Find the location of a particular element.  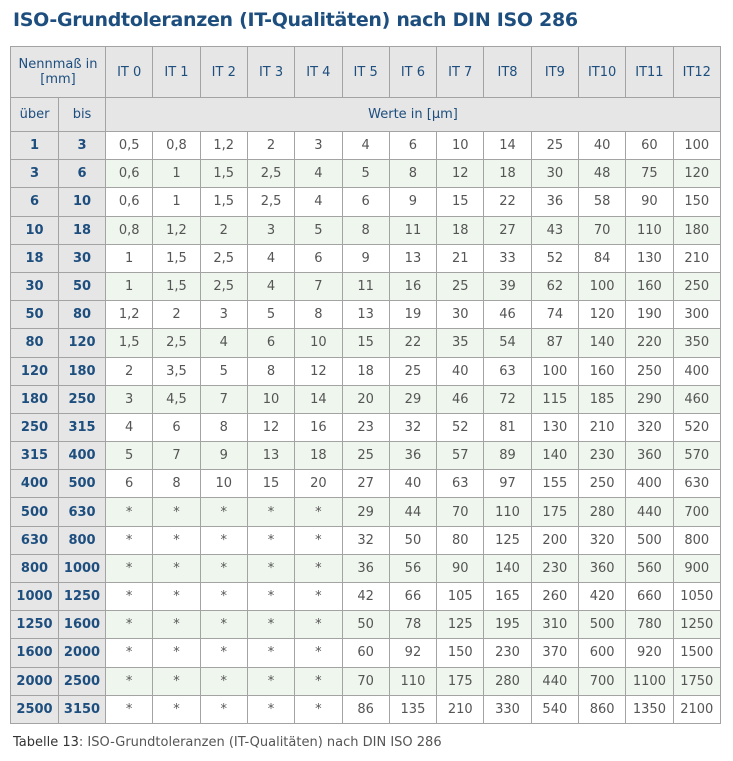

value-cell: 44 is located at coordinates (413, 512).